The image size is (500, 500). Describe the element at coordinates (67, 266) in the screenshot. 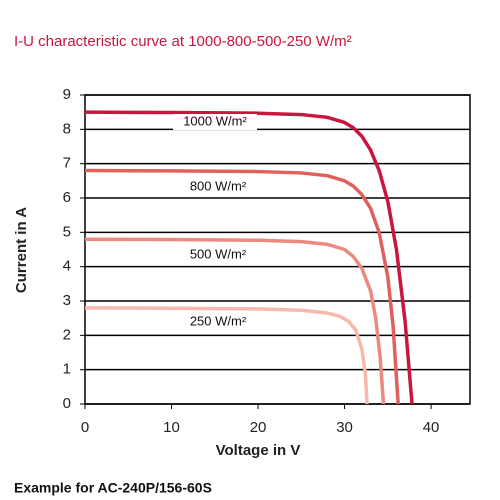

I see `y-tick-label: 4` at that location.